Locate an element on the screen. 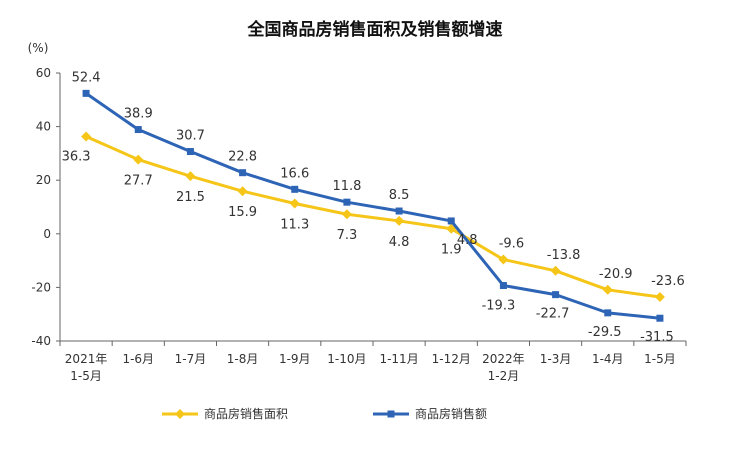 The image size is (750, 452). data-label: 8.5 is located at coordinates (399, 195).